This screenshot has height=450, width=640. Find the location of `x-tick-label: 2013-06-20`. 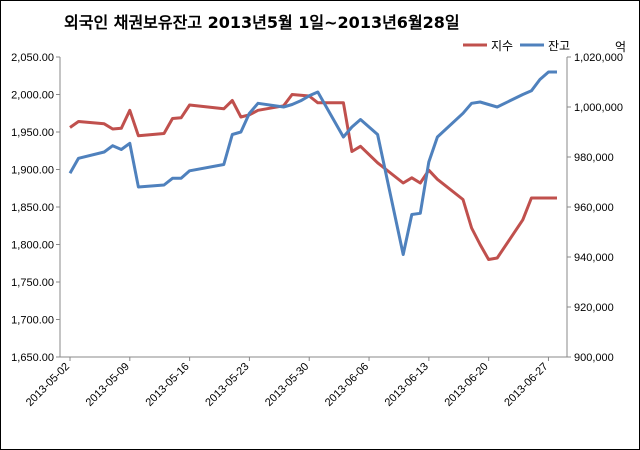

x-tick-label: 2013-06-20 is located at coordinates (466, 385).